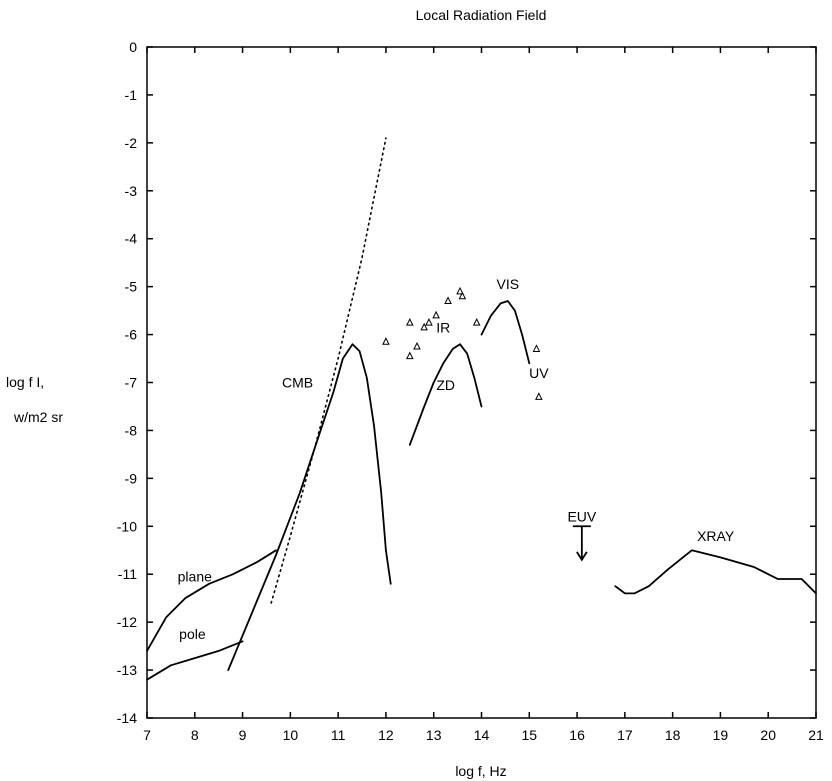  What do you see at coordinates (505, 332) in the screenshot?
I see `series-line-vis` at bounding box center [505, 332].